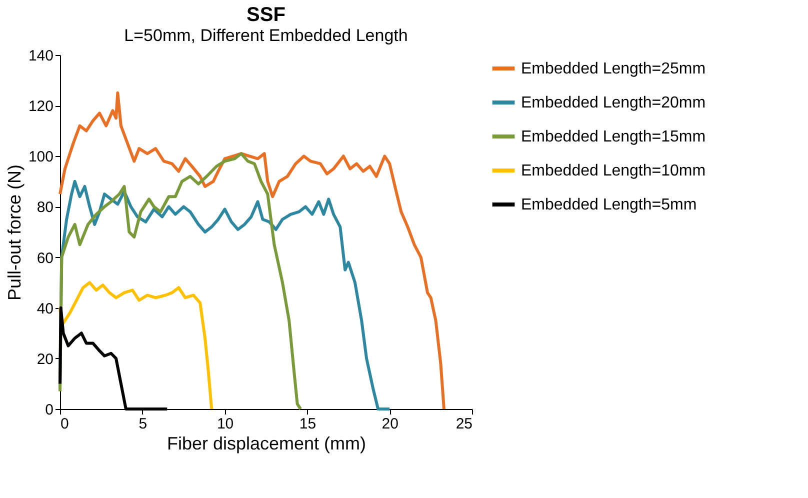 Image resolution: width=808 pixels, height=498 pixels. What do you see at coordinates (45, 207) in the screenshot?
I see `y-tick-label: 80` at bounding box center [45, 207].